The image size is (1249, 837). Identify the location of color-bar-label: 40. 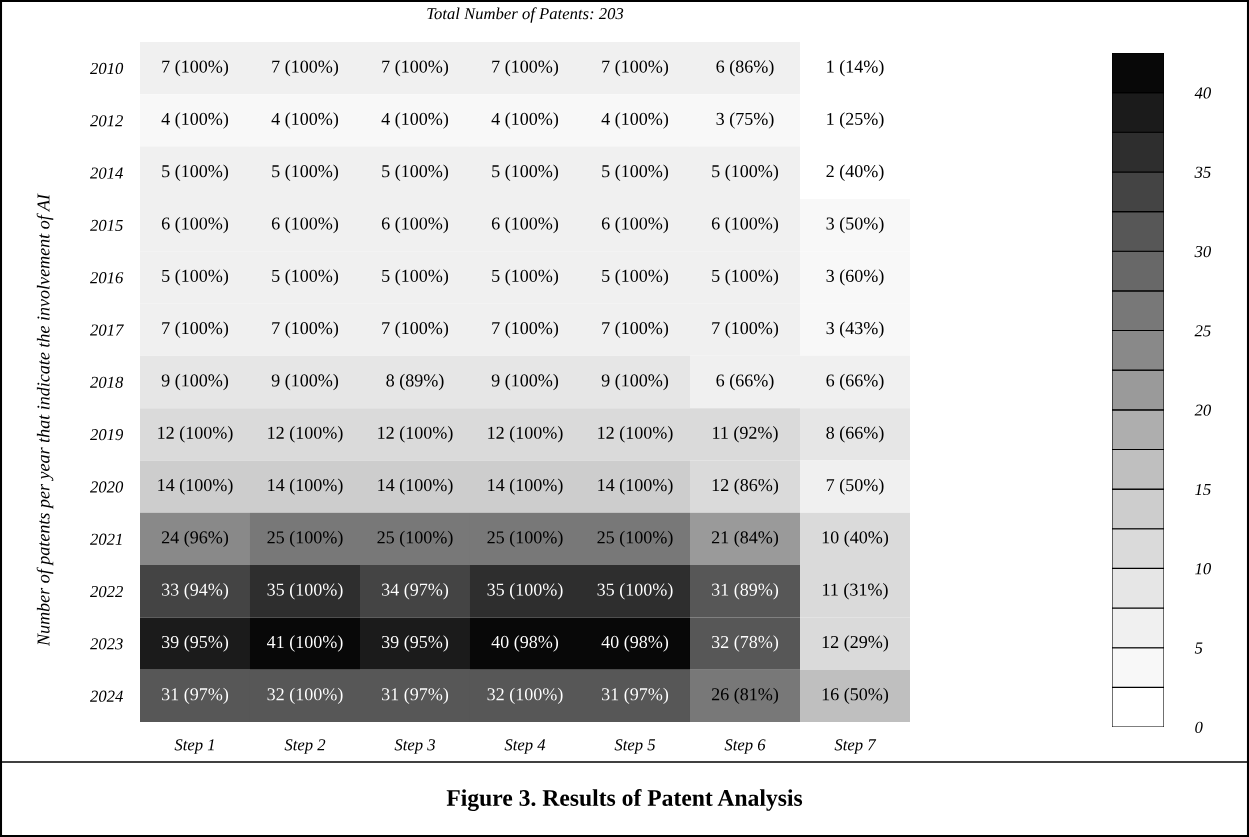
(1203, 93).